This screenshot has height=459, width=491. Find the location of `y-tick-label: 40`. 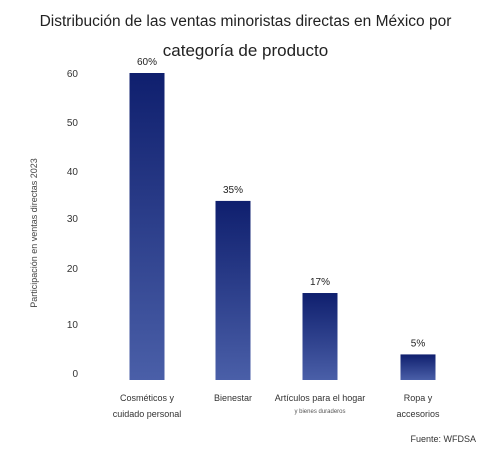

y-tick-label: 40 is located at coordinates (73, 172).